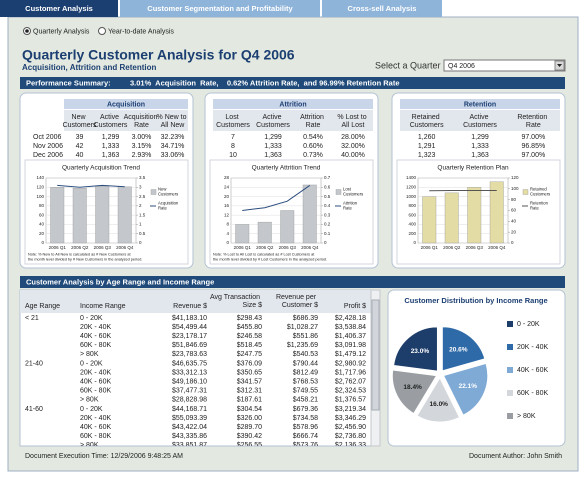 The height and width of the screenshot is (479, 585). What do you see at coordinates (375, 355) in the screenshot?
I see `scrollbar-thumb` at bounding box center [375, 355].